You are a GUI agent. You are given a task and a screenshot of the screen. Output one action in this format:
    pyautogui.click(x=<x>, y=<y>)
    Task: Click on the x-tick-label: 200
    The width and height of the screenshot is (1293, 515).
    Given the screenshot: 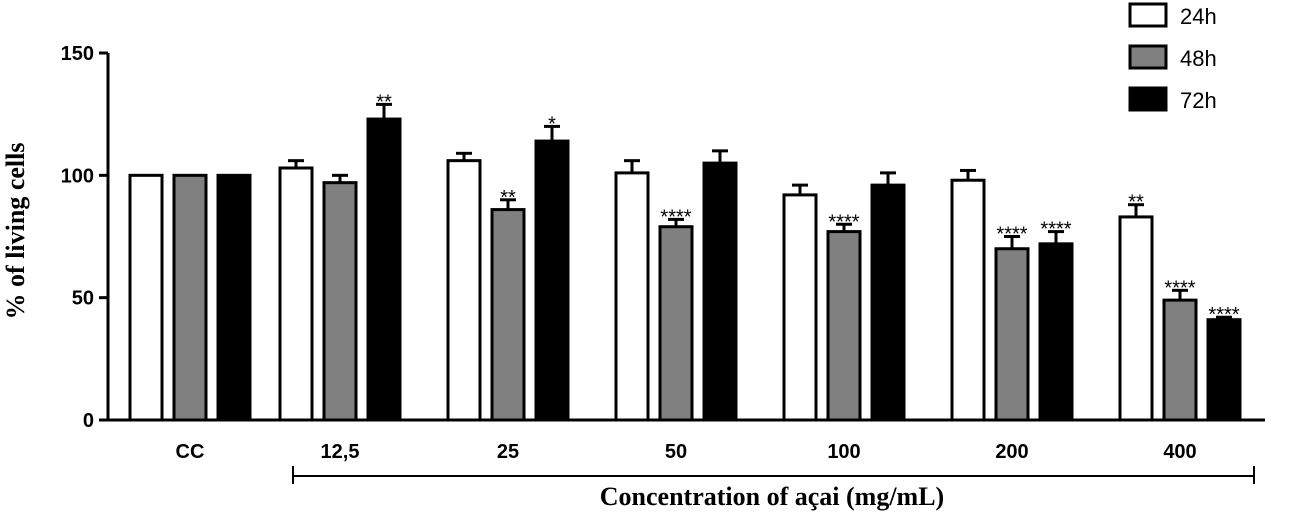 What is the action you would take?
    pyautogui.click(x=1011, y=452)
    